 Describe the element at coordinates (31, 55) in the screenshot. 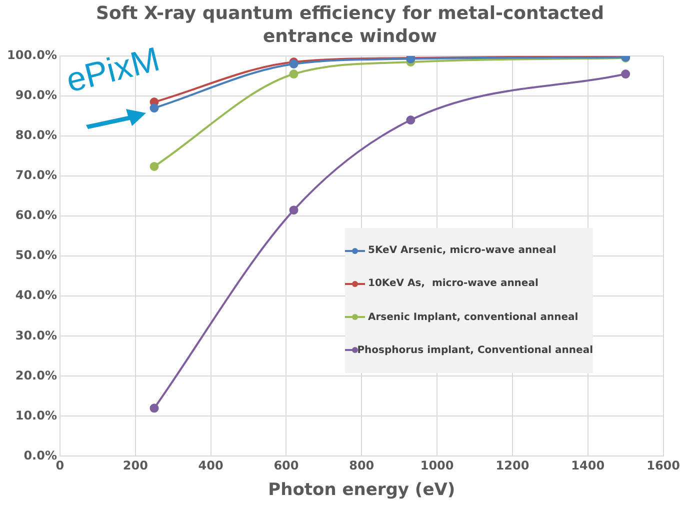

I see `y-tick-label: 100.0%` at that location.